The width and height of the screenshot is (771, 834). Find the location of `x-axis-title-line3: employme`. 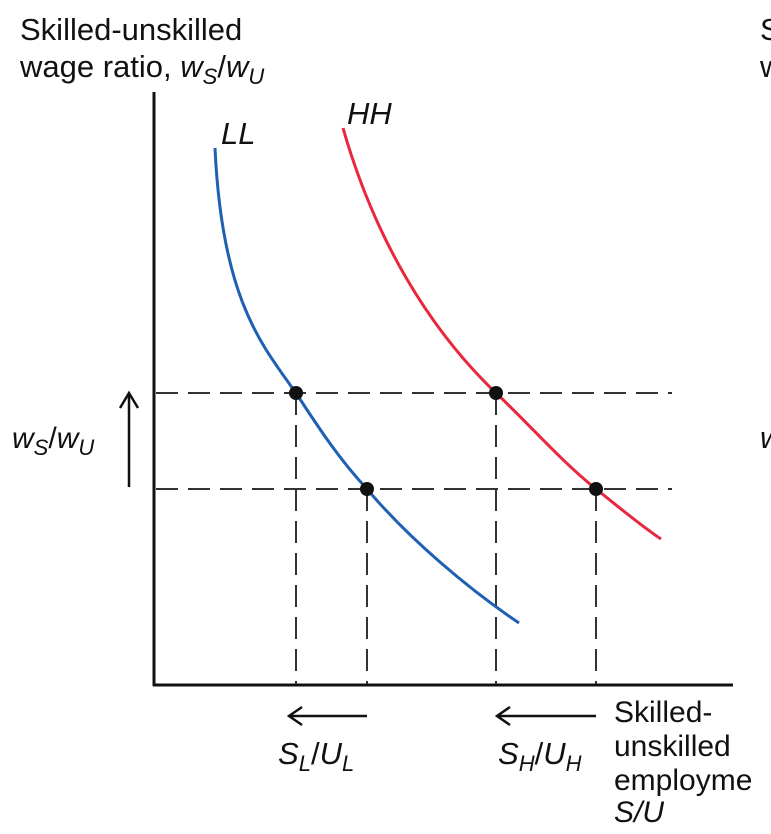

x-axis-title-line3: employme is located at coordinates (683, 780).